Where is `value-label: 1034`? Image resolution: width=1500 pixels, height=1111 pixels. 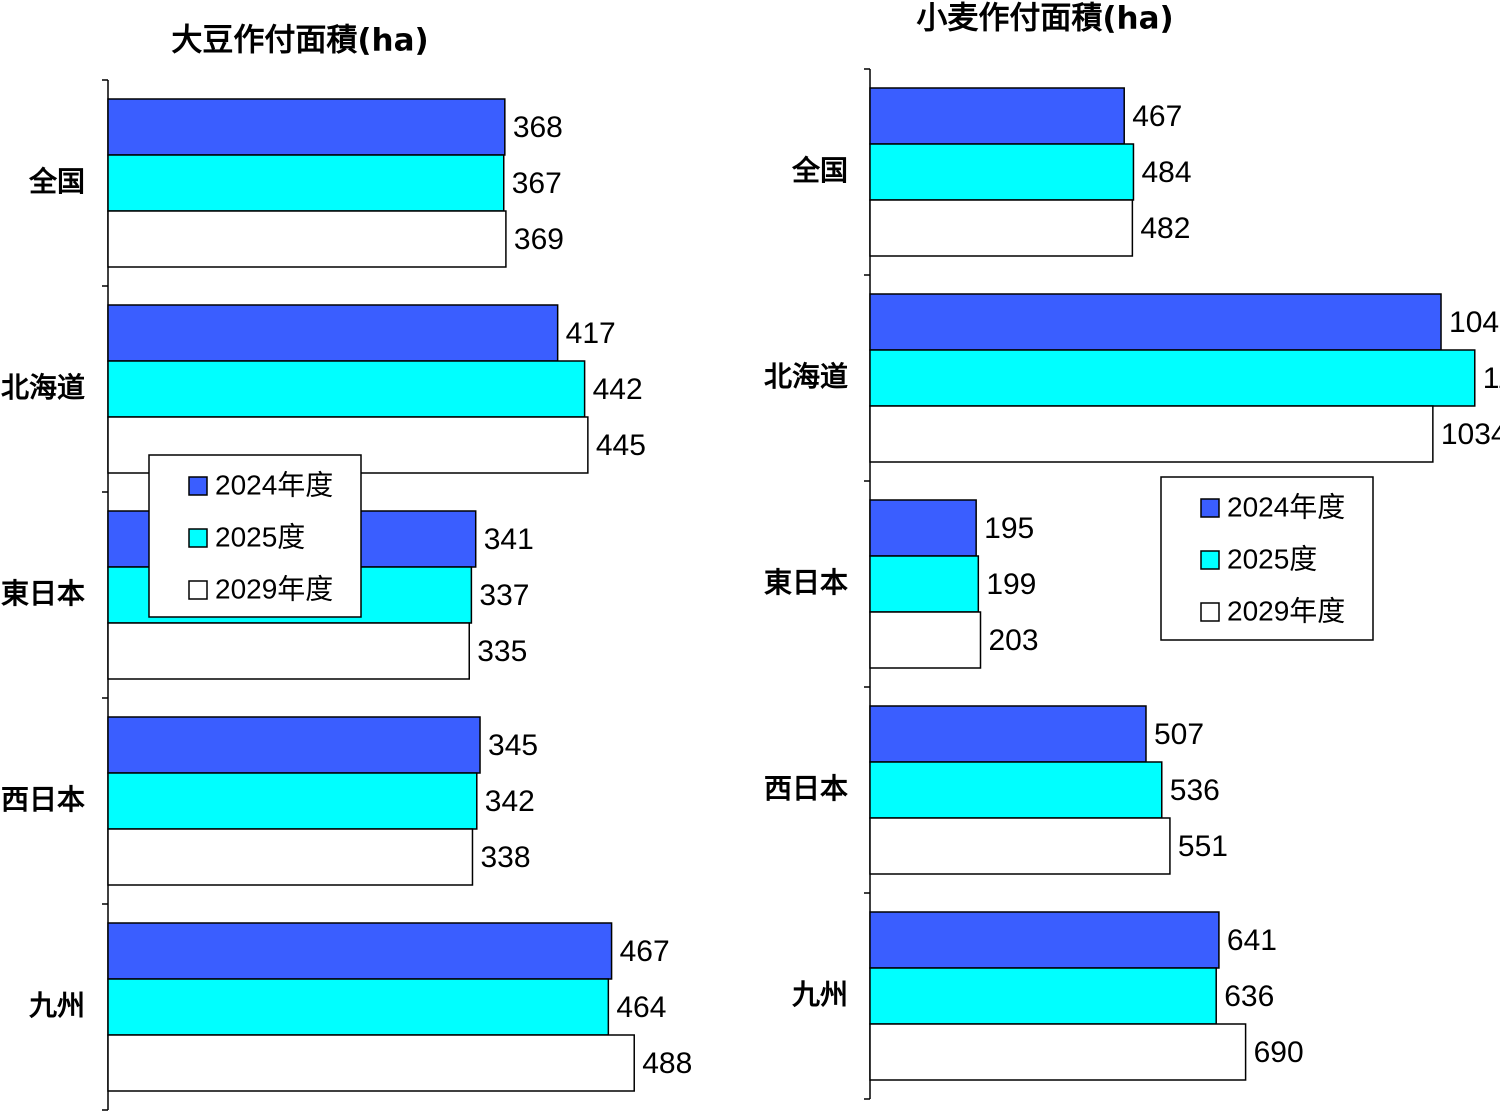
value-label: 1034 is located at coordinates (1470, 434).